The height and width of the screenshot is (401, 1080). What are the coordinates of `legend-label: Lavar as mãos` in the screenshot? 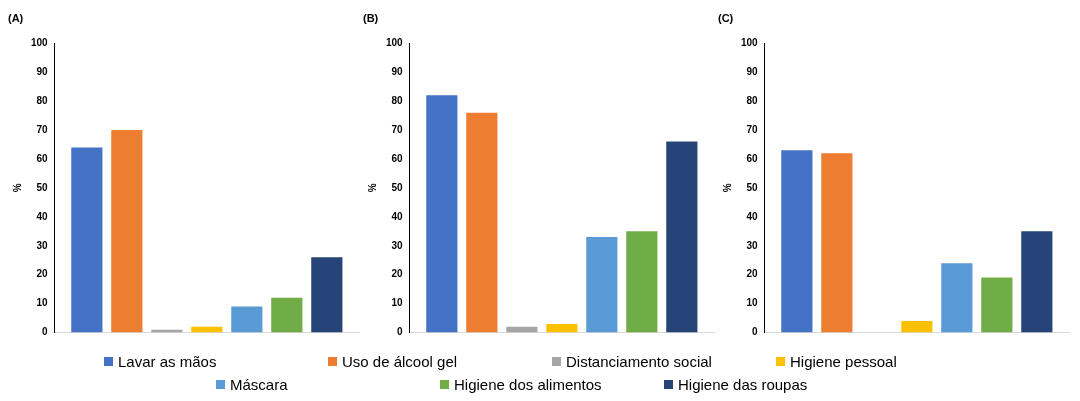 It's located at (167, 361).